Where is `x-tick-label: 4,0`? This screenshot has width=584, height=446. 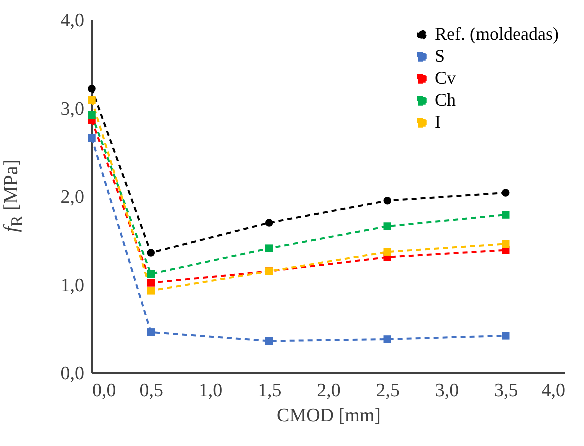
x-tick-label: 4,0 is located at coordinates (554, 391).